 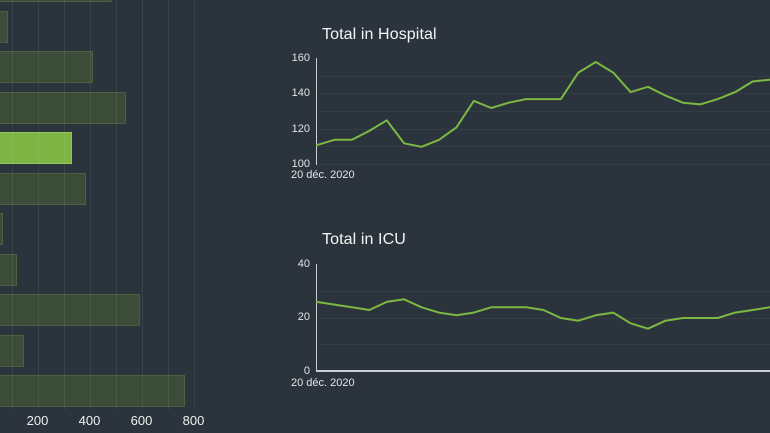 I want to click on y-tick-label: 100, so click(x=300, y=164).